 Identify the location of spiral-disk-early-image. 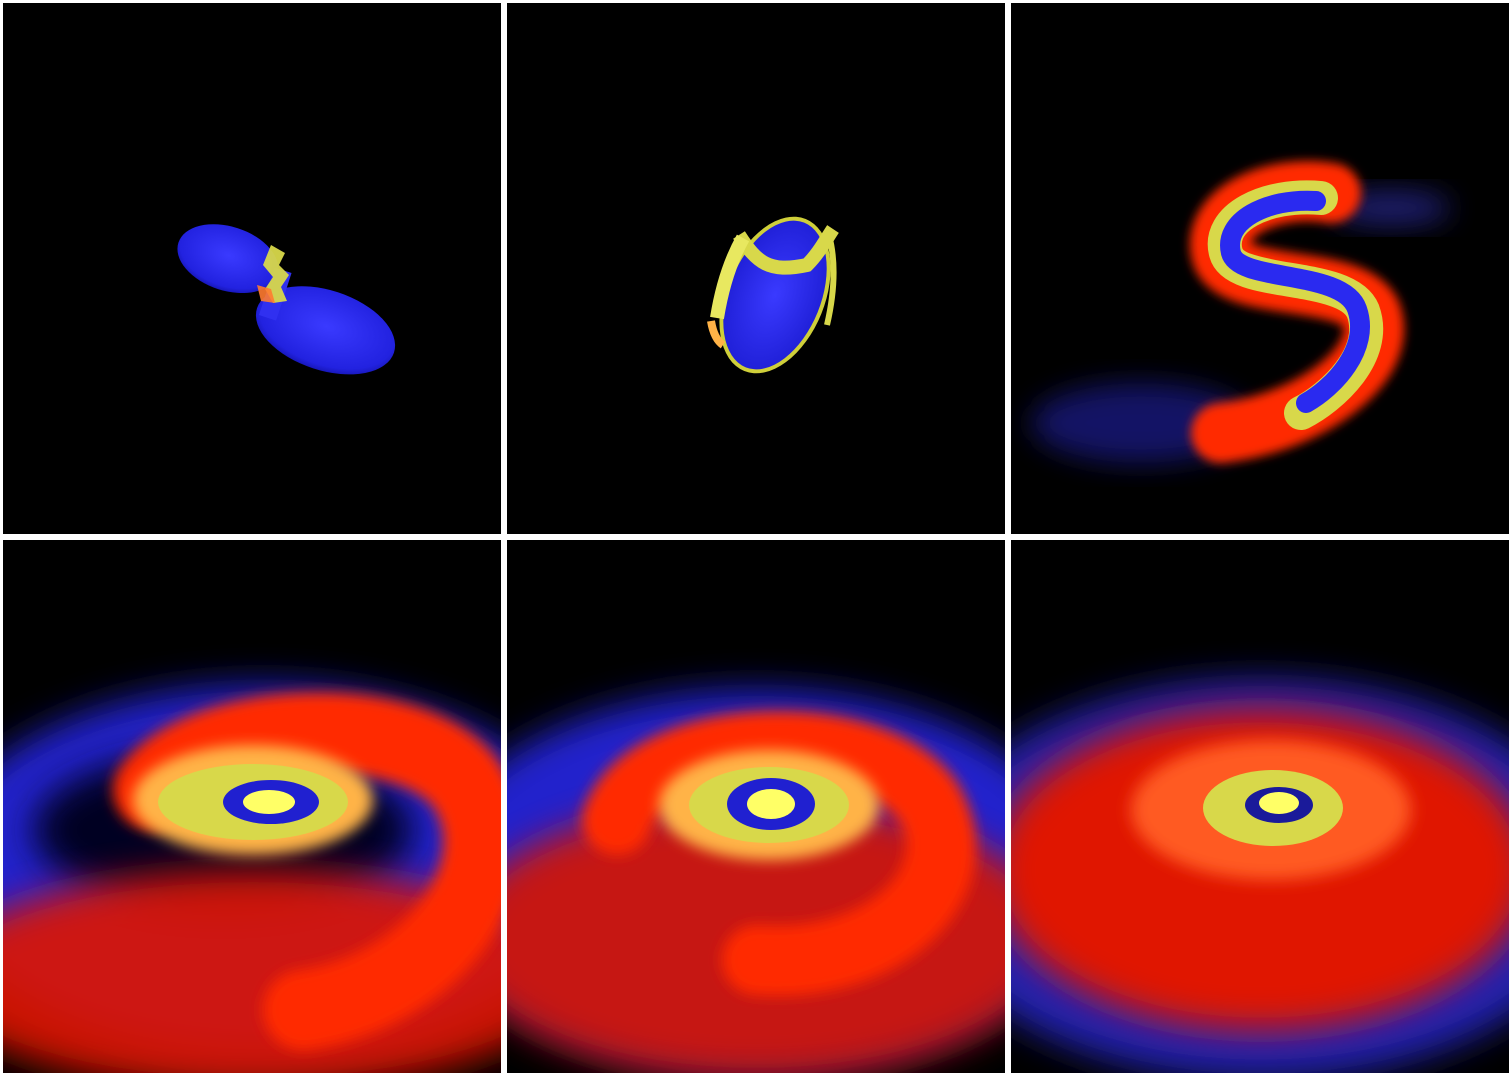
(252, 879).